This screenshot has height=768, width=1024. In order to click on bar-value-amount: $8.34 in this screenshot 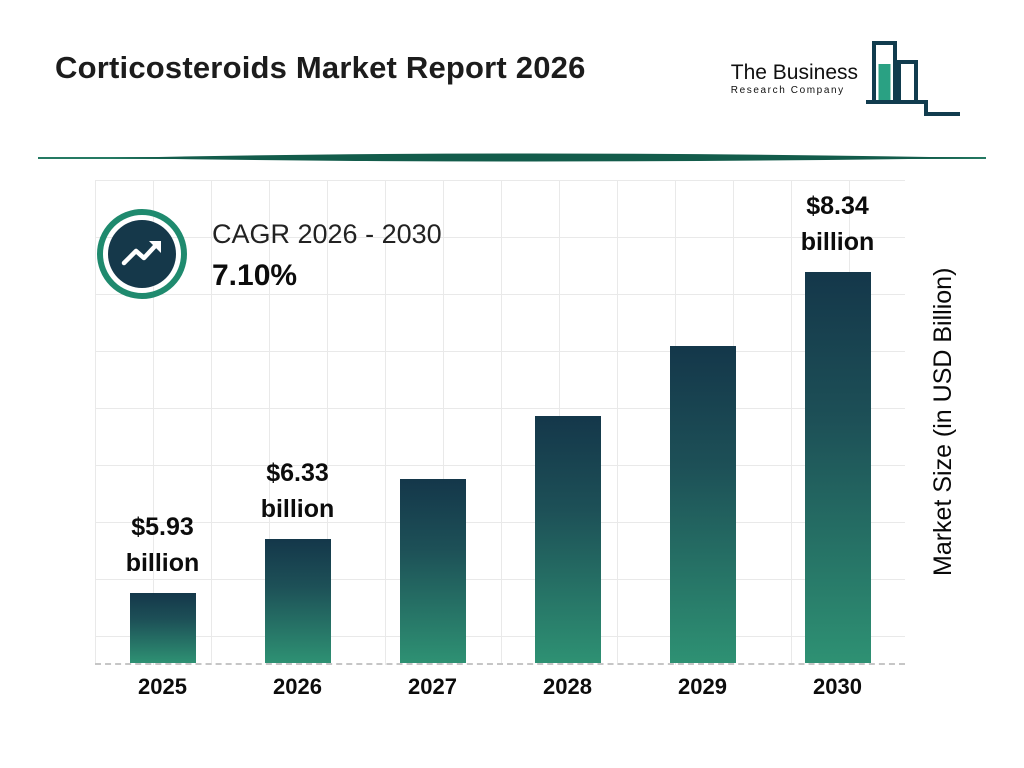, I will do `click(837, 205)`.